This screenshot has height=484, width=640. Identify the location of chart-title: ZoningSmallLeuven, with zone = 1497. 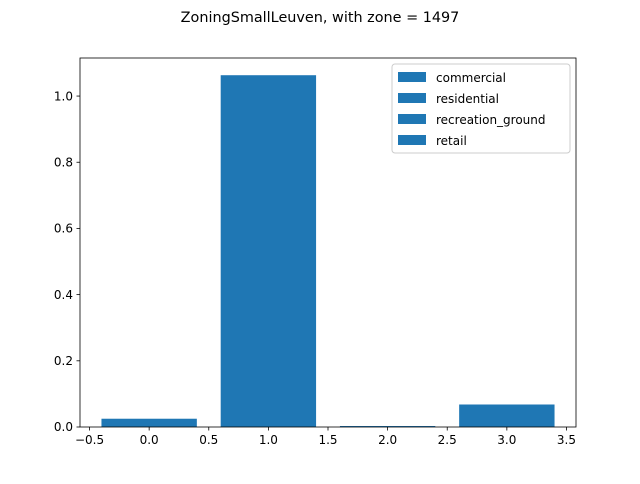
(320, 18).